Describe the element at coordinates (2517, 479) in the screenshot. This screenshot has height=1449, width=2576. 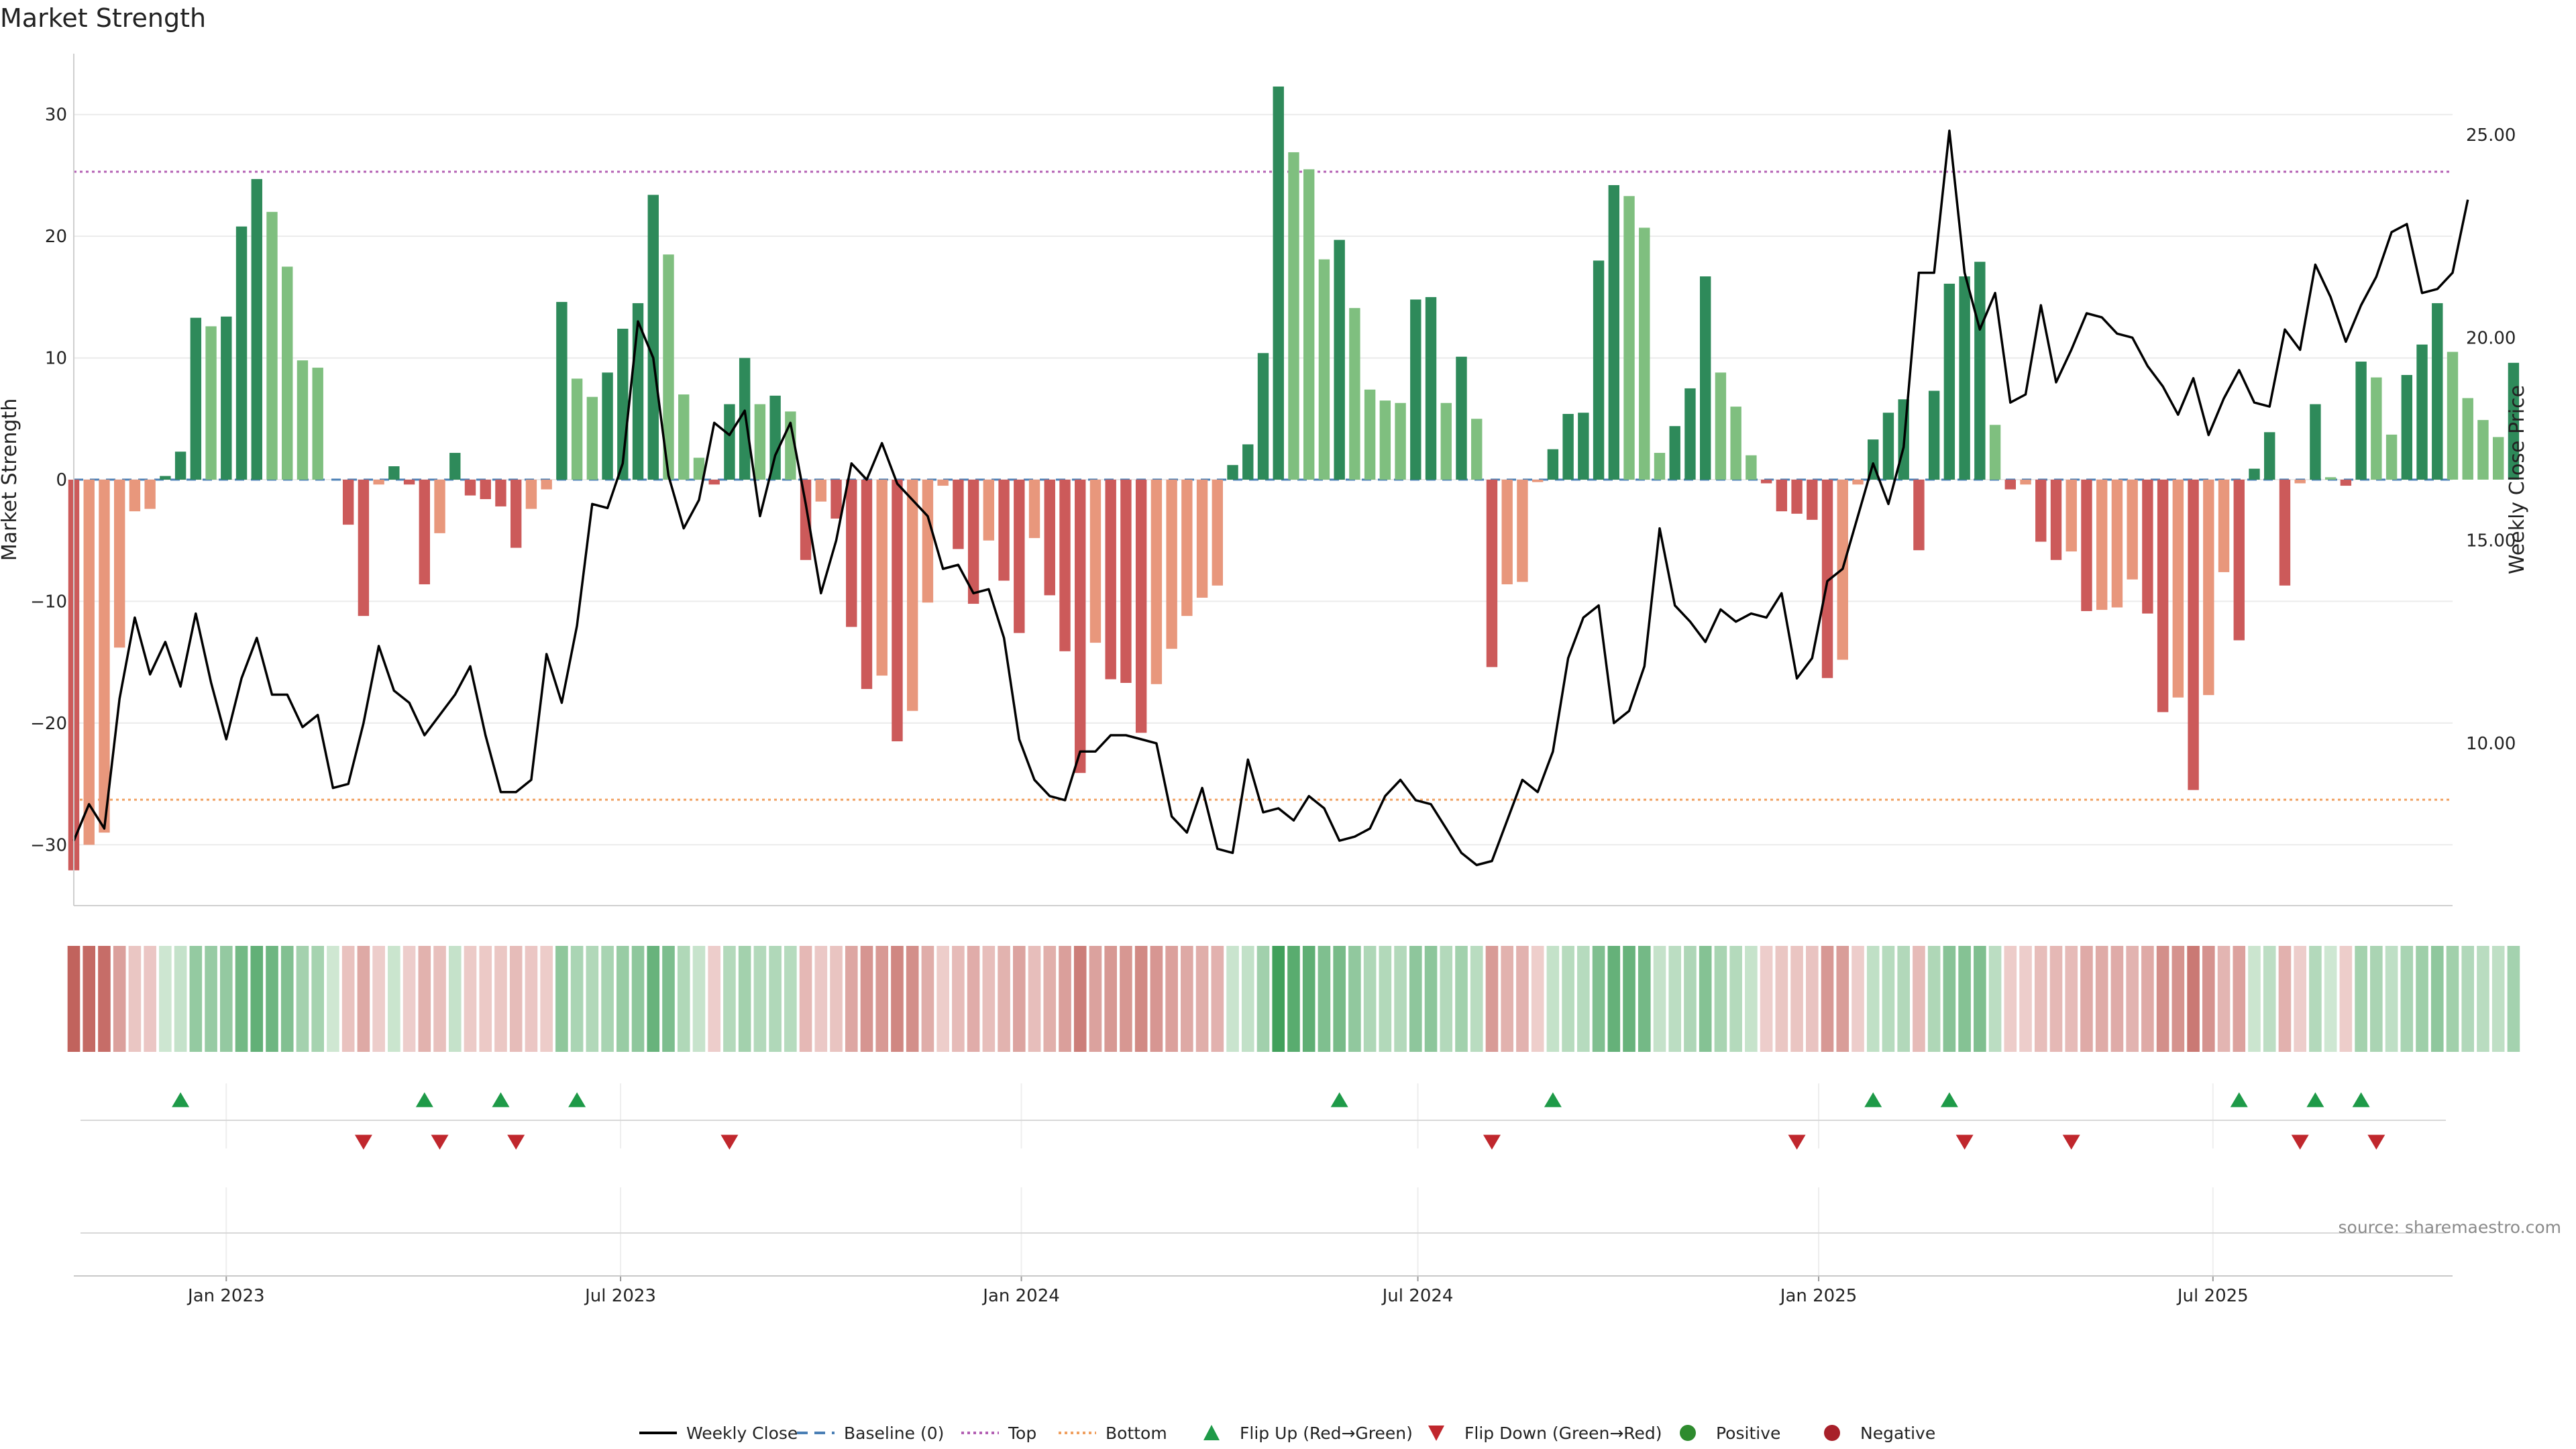
I see `y2-axis-label: Weekly Close Price` at that location.